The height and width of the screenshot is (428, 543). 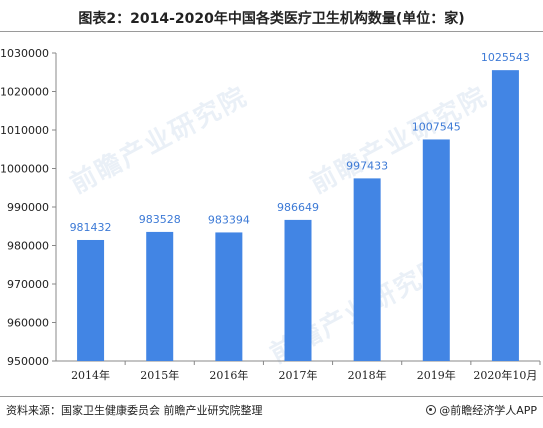 I want to click on x-tick-label: 2017年, so click(x=298, y=375).